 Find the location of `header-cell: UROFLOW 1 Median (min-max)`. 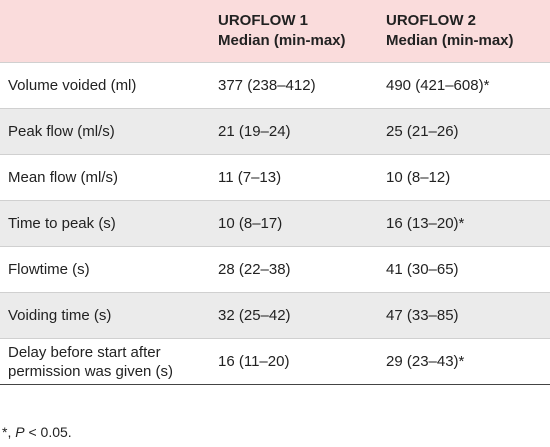

header-cell: UROFLOW 1 Median (min-max) is located at coordinates (294, 31).